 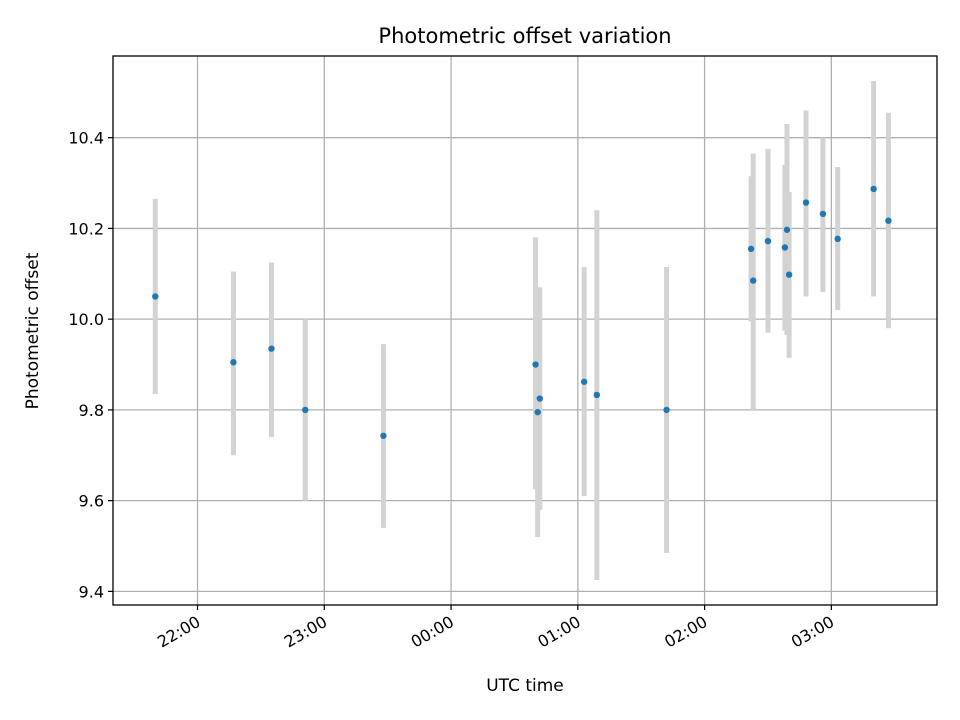 I want to click on y-tick-label: 9.4, so click(x=91, y=591).